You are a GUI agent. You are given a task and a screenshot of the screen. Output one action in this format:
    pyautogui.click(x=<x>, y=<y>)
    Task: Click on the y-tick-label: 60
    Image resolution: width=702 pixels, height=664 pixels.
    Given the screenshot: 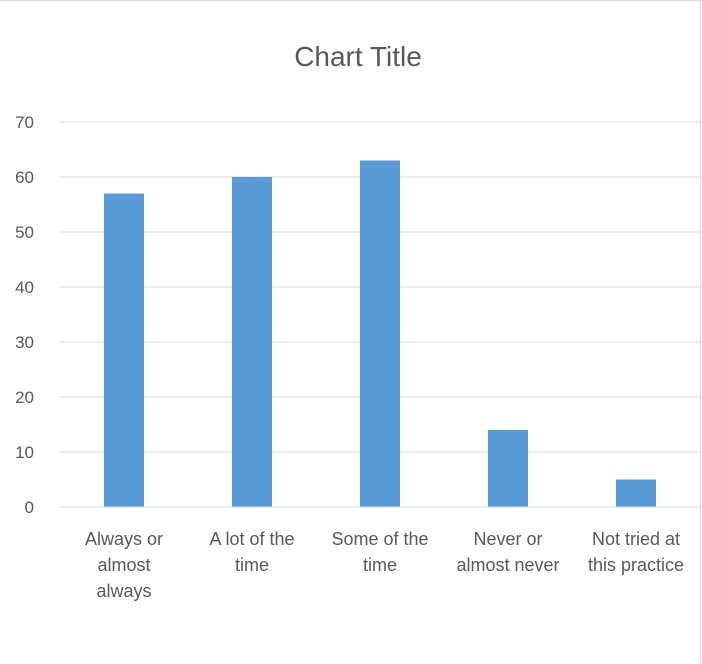 What is the action you would take?
    pyautogui.click(x=24, y=177)
    